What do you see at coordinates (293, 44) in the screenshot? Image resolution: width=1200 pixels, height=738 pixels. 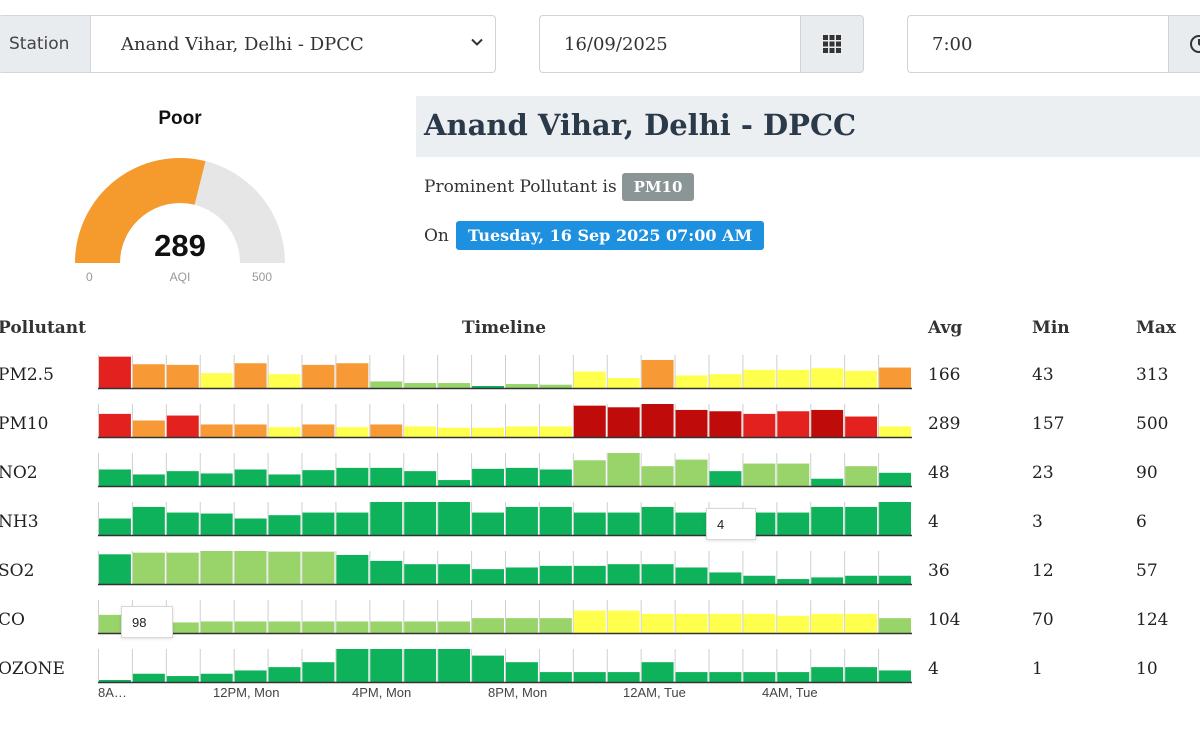 I see `station-select: Anand Vihar, Delhi - DPCC` at bounding box center [293, 44].